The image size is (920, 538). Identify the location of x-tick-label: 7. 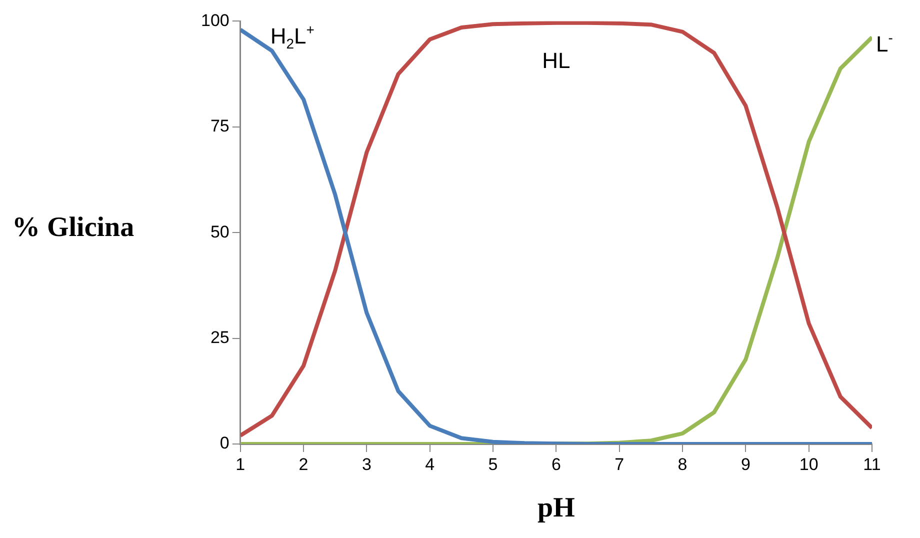
(619, 464).